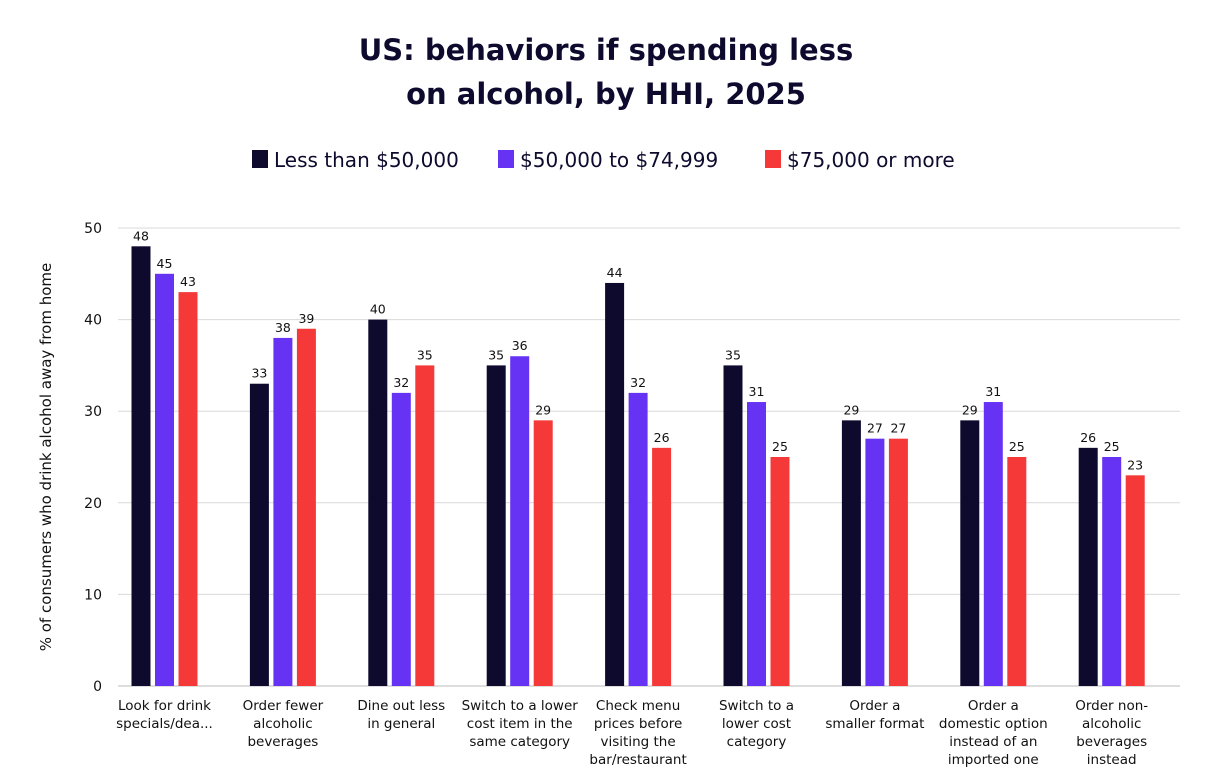  What do you see at coordinates (993, 742) in the screenshot?
I see `x-tick-label: instead of an` at bounding box center [993, 742].